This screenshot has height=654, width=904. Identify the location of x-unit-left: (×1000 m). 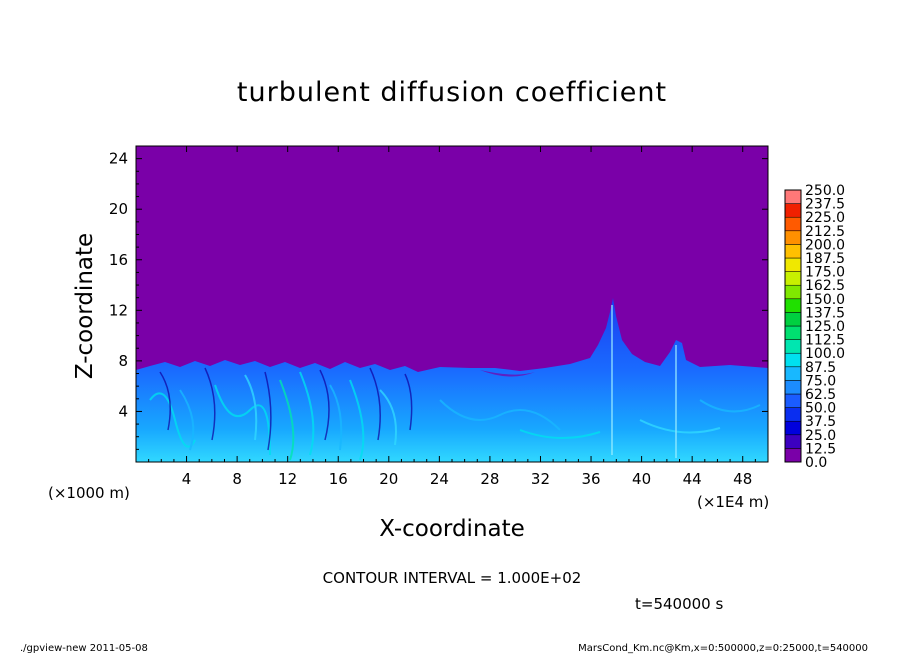
(89, 493).